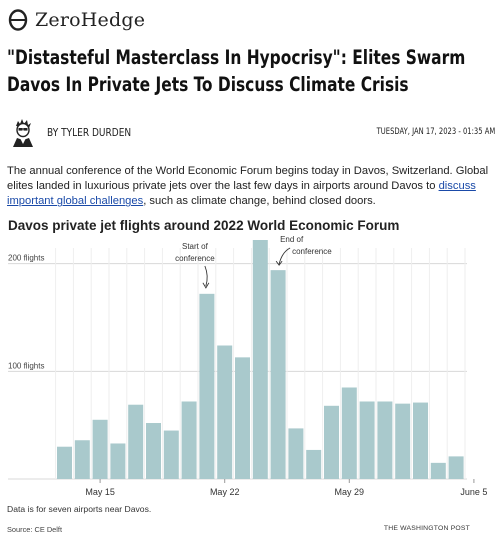  What do you see at coordinates (426, 528) in the screenshot?
I see `chart-credit: THE WASHINGTON POST` at bounding box center [426, 528].